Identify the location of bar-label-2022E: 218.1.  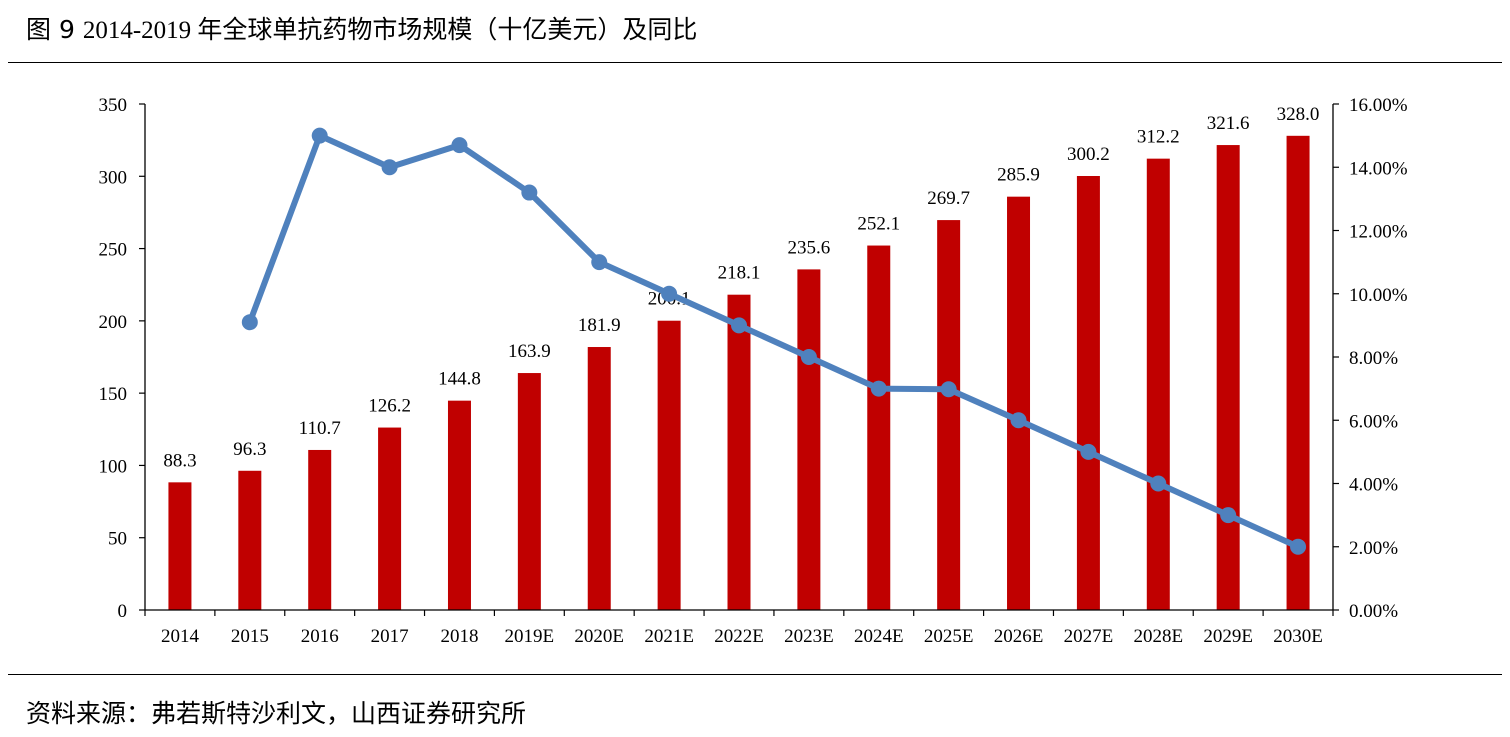
(739, 273).